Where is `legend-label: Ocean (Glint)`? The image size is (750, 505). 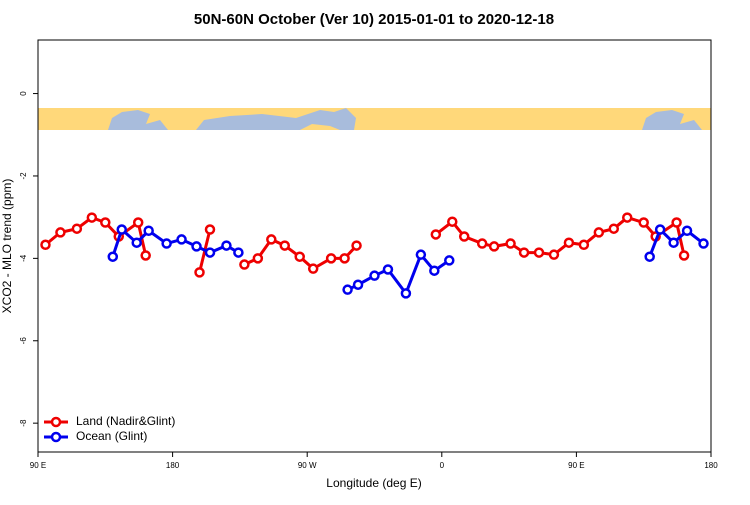 legend-label: Ocean (Glint) is located at coordinates (111, 436).